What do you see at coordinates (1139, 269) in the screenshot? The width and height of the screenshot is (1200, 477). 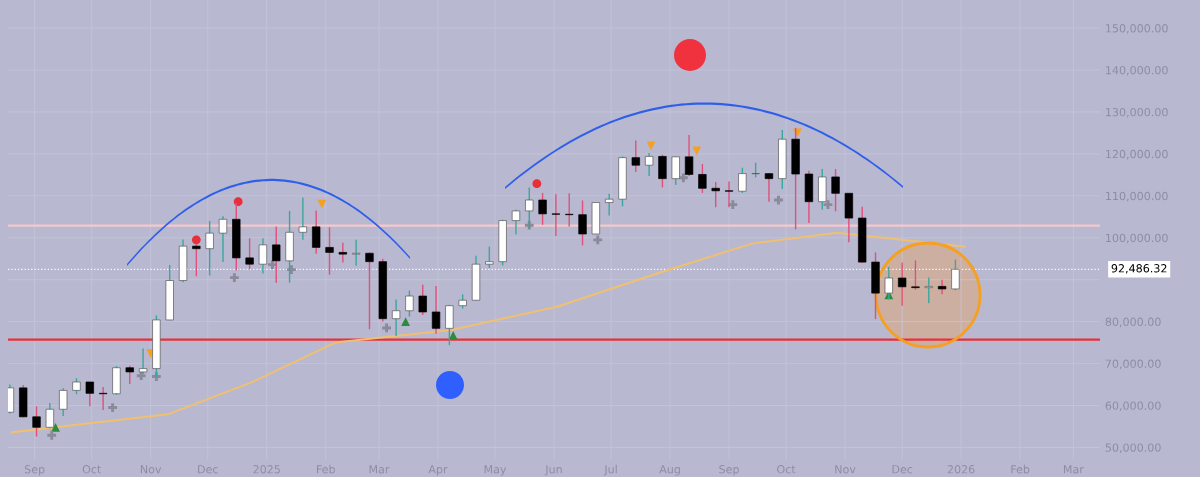 I see `ref-line-label: 92,486.32` at bounding box center [1139, 269].